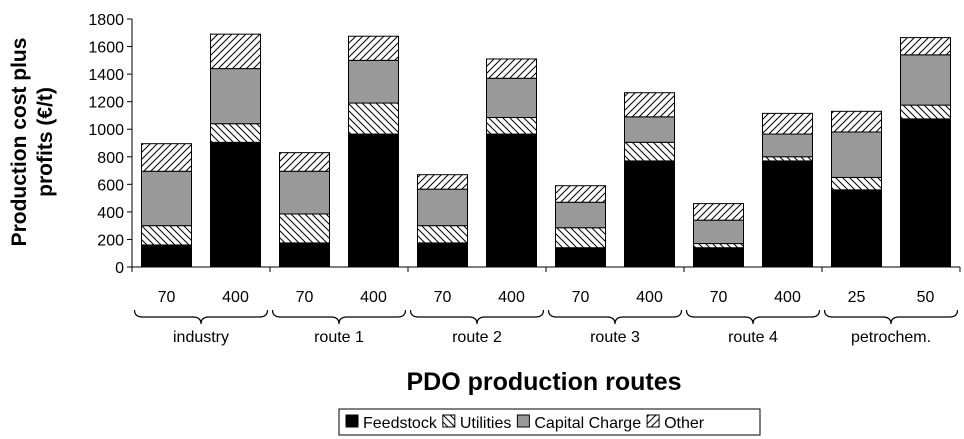 The height and width of the screenshot is (439, 964). Describe the element at coordinates (477, 337) in the screenshot. I see `group-label: route 2` at that location.